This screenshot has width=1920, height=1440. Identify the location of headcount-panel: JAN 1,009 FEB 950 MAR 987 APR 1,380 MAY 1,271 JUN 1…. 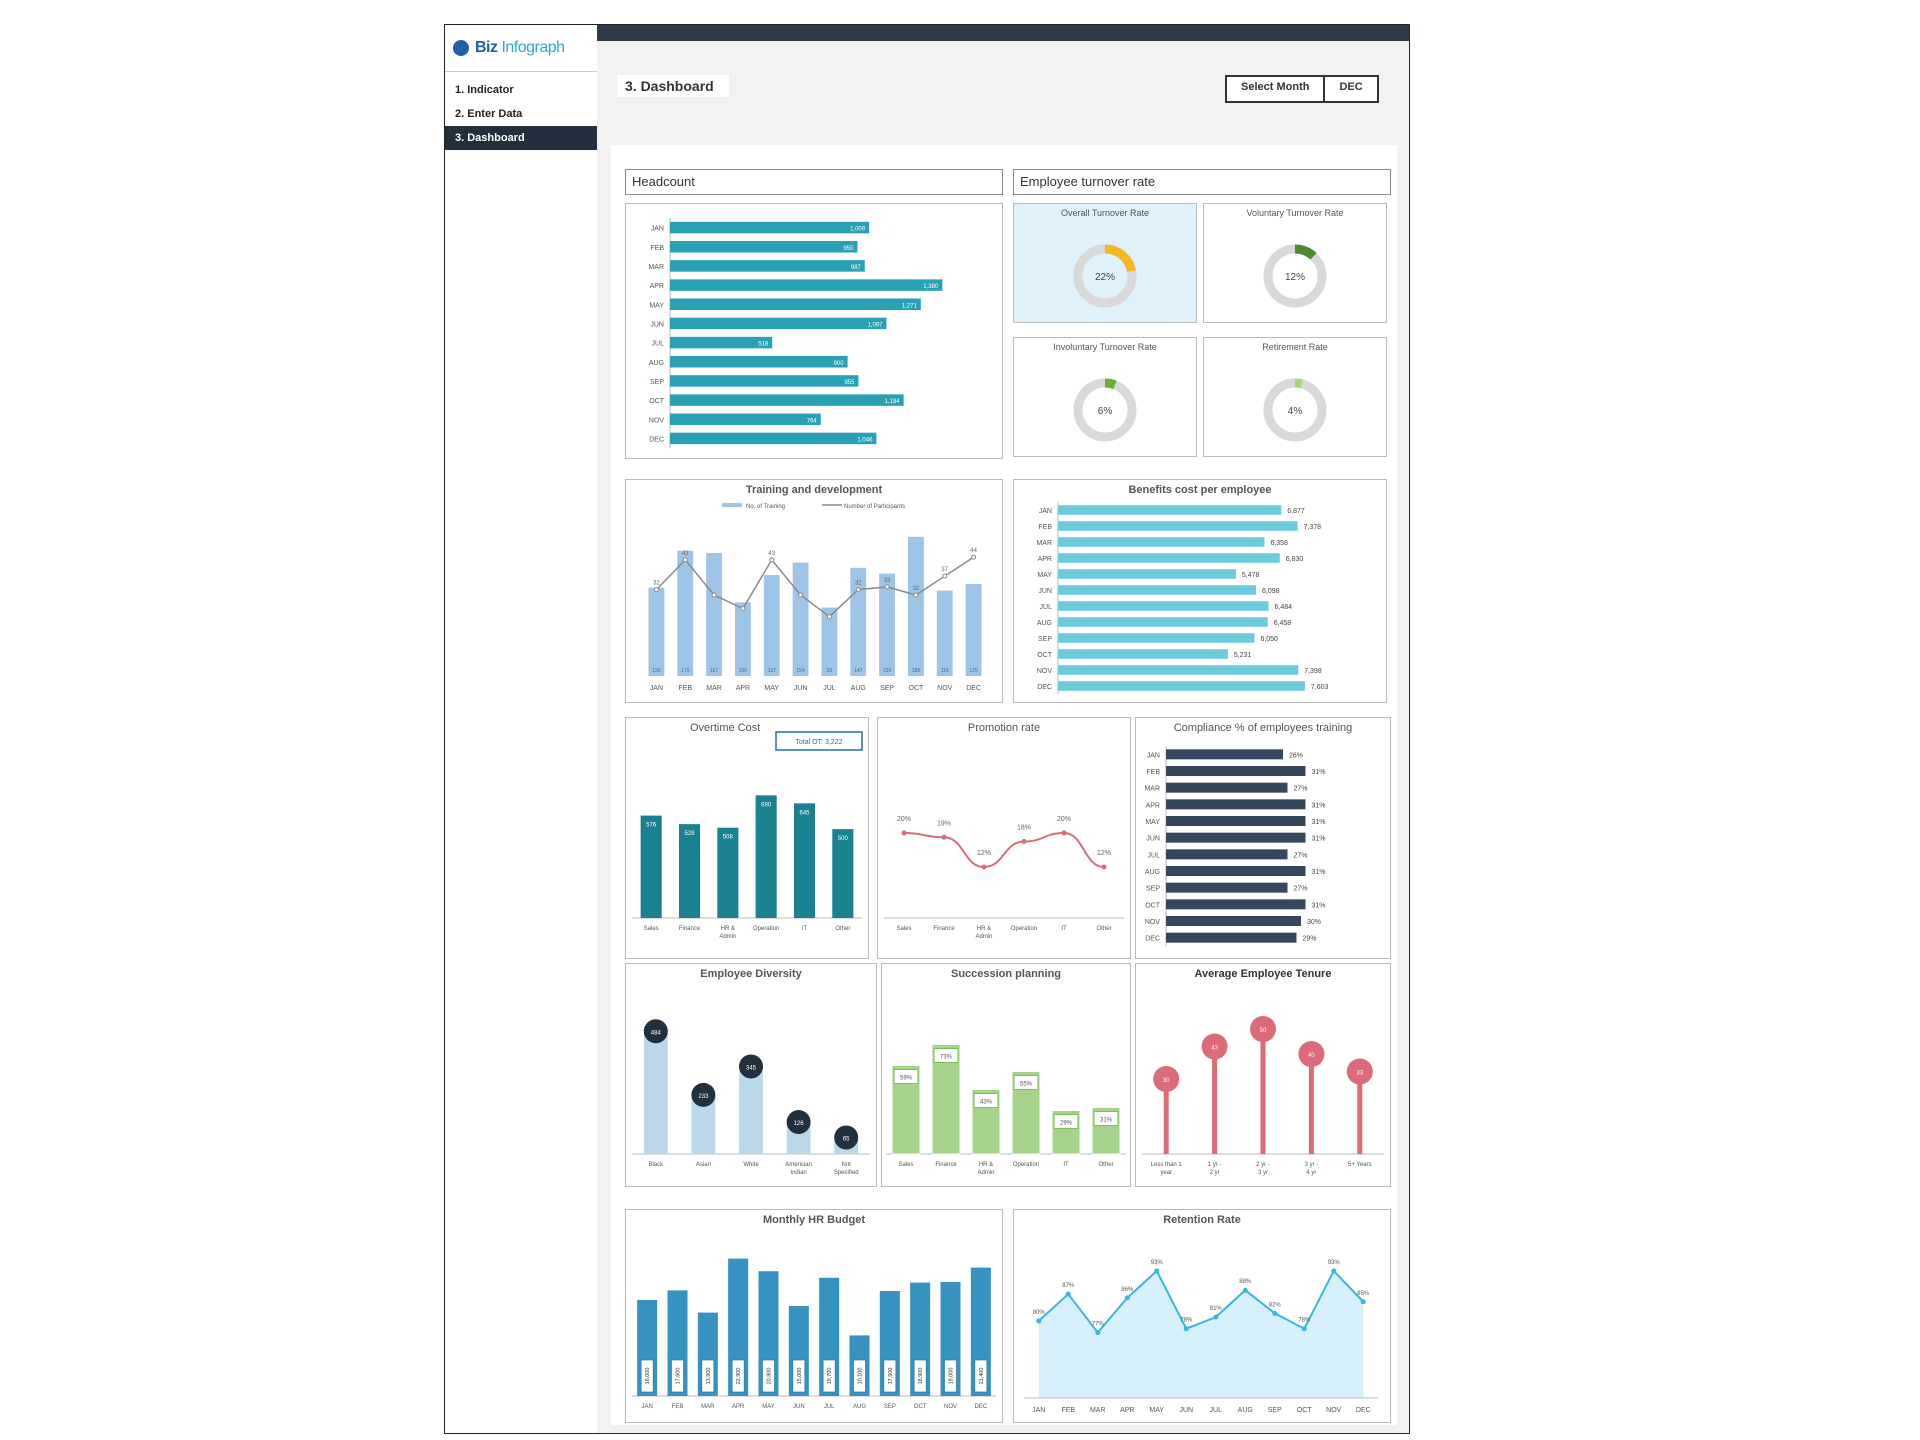
(814, 331).